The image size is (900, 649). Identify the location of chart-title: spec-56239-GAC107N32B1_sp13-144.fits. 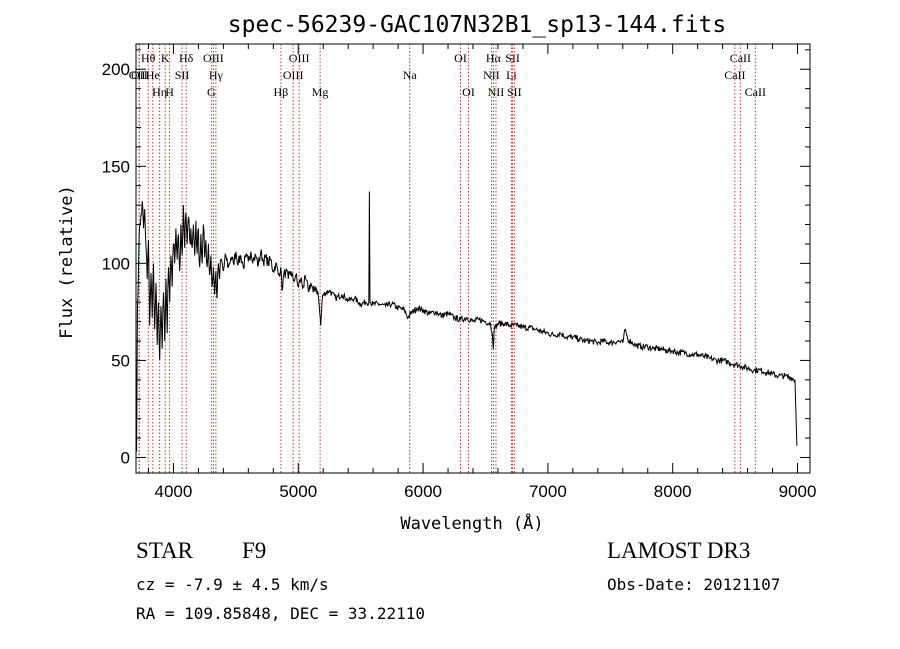
(477, 25).